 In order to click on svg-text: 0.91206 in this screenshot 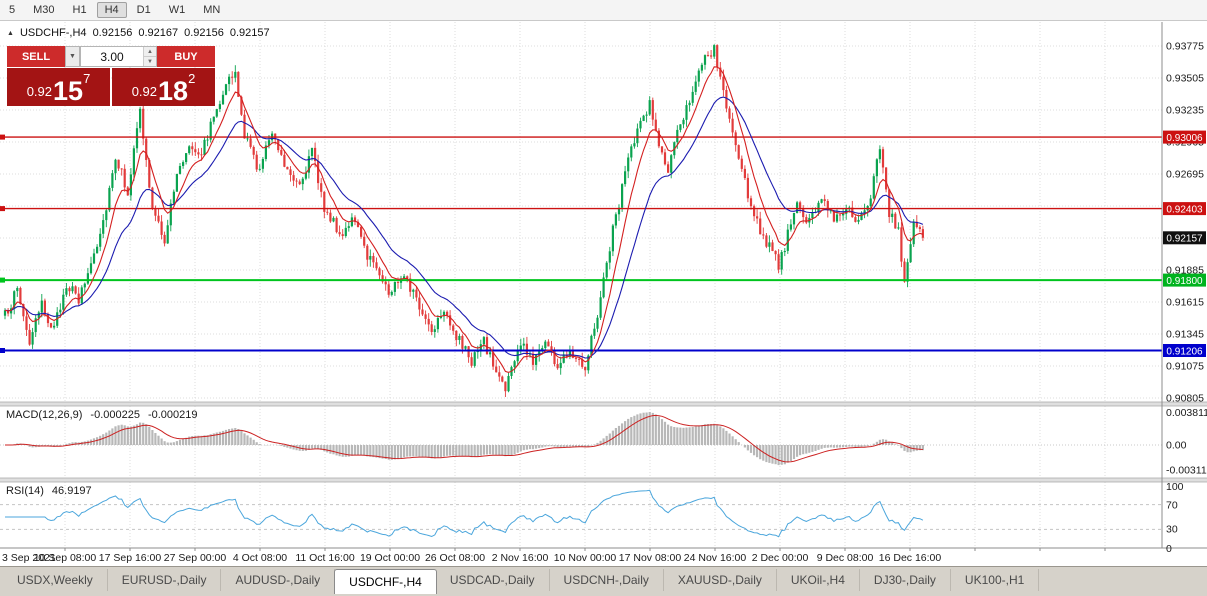, I will do `click(1184, 351)`.